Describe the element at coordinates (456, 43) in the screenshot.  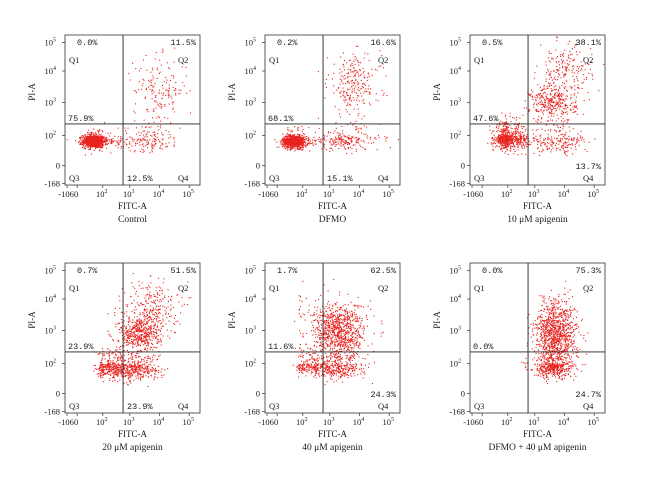
I see `y-tick-label: 105` at that location.